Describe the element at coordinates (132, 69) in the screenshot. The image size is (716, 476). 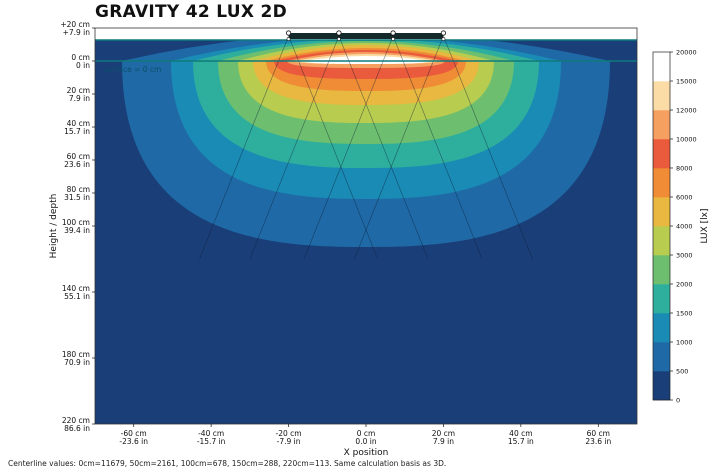
I see `surface-label: surface = 0 cm` at that location.